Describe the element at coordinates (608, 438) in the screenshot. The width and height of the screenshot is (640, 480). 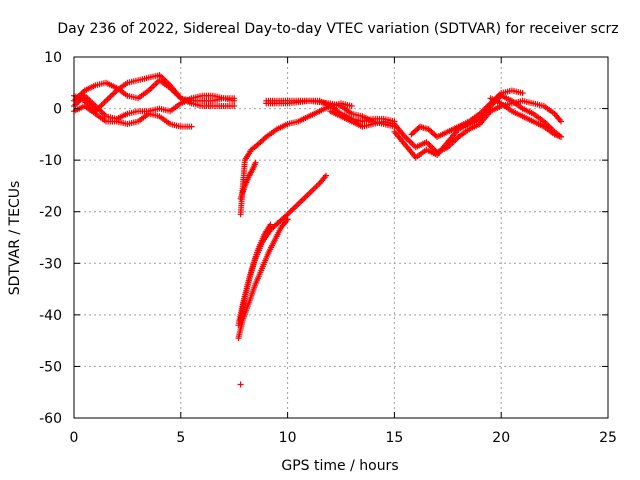
I see `x-tick-label: 25` at that location.